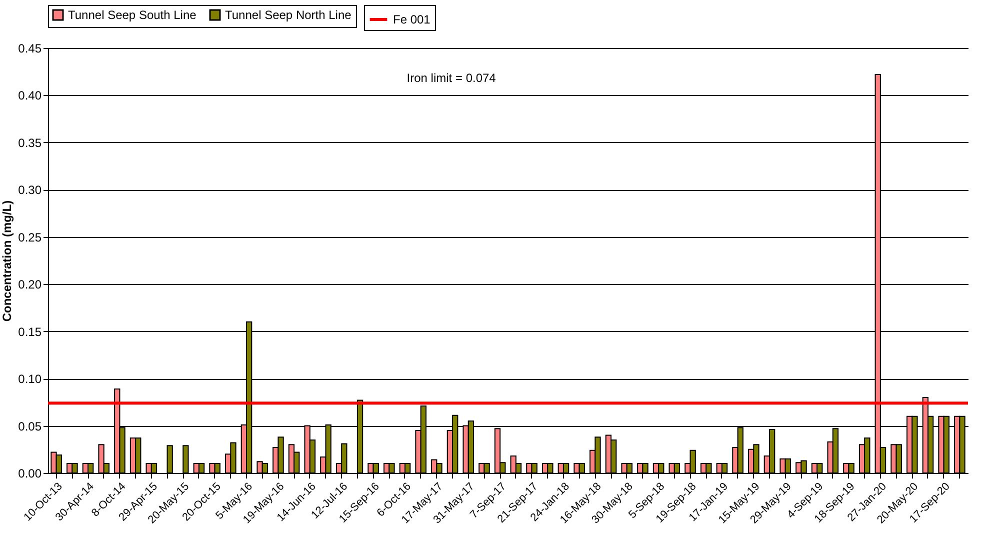  I want to click on y-tick-label: 0.00, so click(30, 473).